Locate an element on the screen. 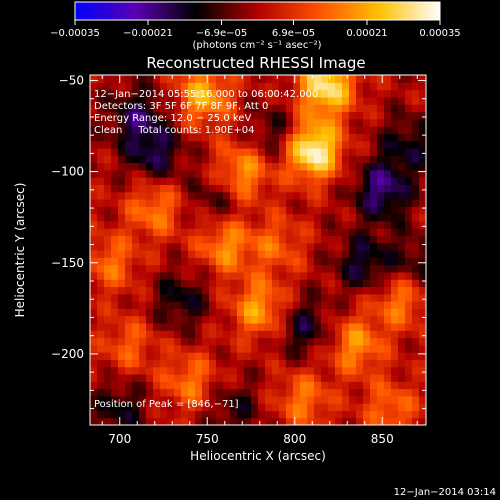 This screenshot has width=500, height=500. colorbar-tick-label: −0.00021 is located at coordinates (148, 33).